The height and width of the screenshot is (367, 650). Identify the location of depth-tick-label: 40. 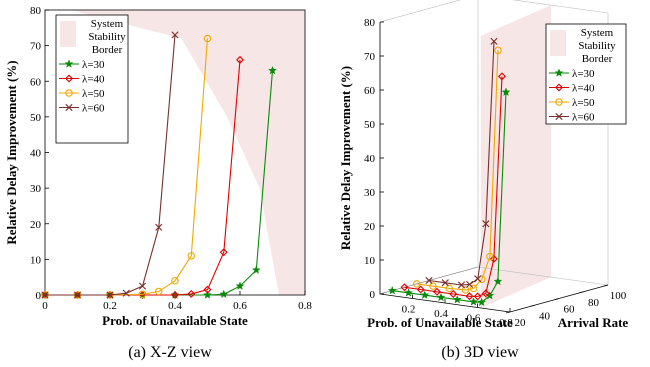
(545, 316).